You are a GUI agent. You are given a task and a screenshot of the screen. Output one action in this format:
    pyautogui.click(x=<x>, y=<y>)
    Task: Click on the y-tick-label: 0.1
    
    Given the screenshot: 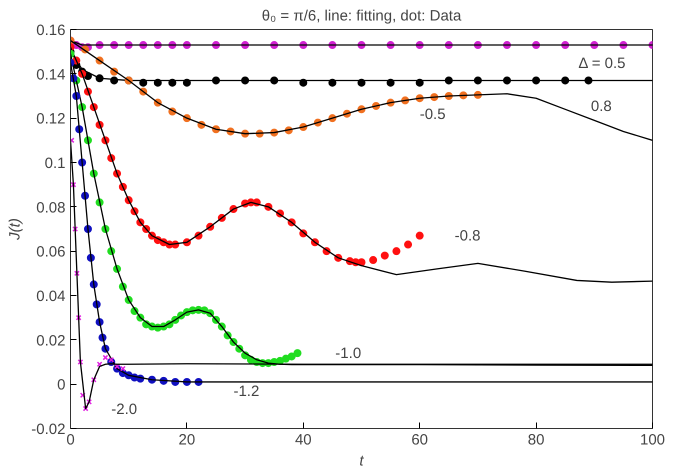 What is the action you would take?
    pyautogui.click(x=55, y=163)
    